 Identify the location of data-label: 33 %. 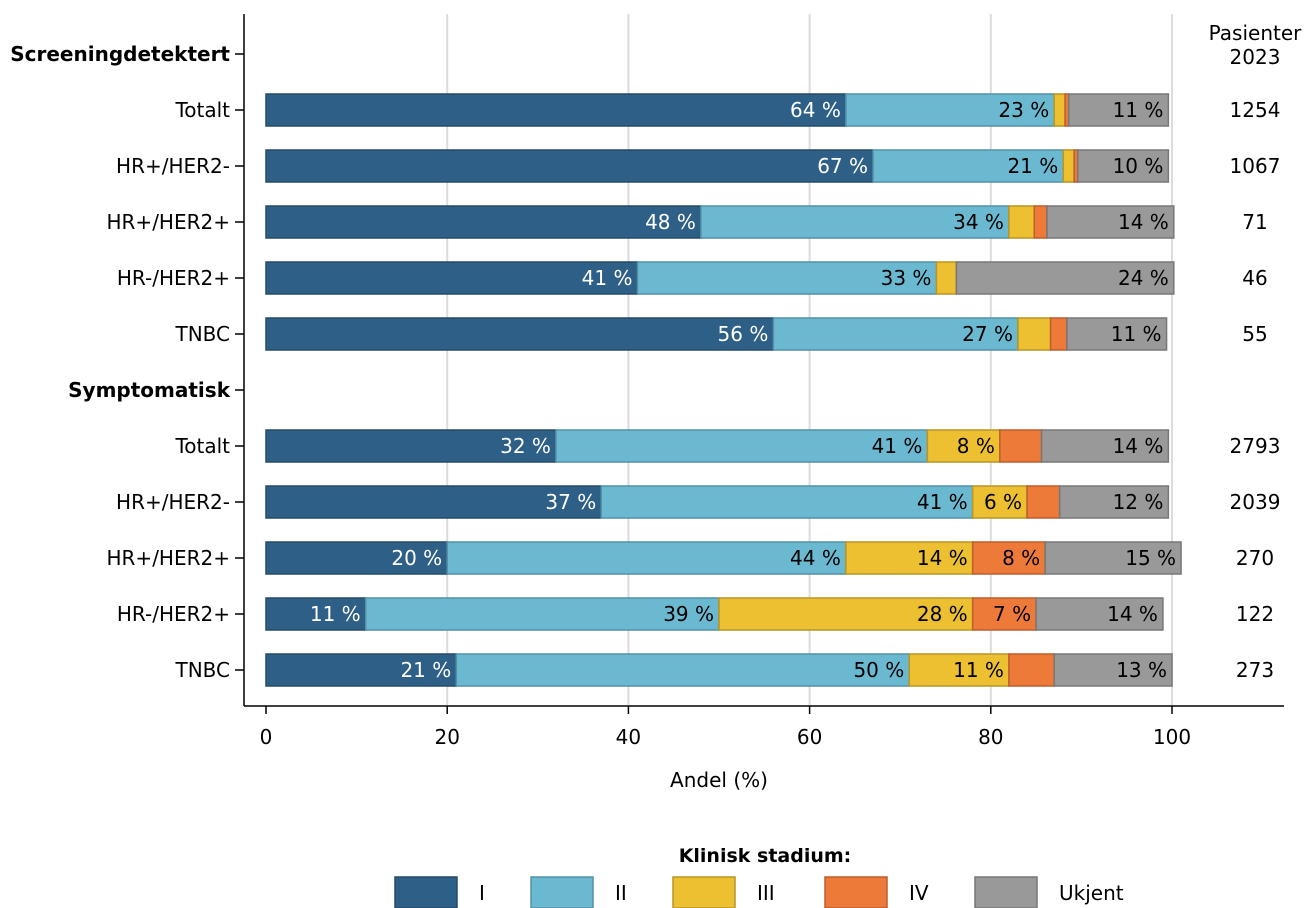
(906, 278).